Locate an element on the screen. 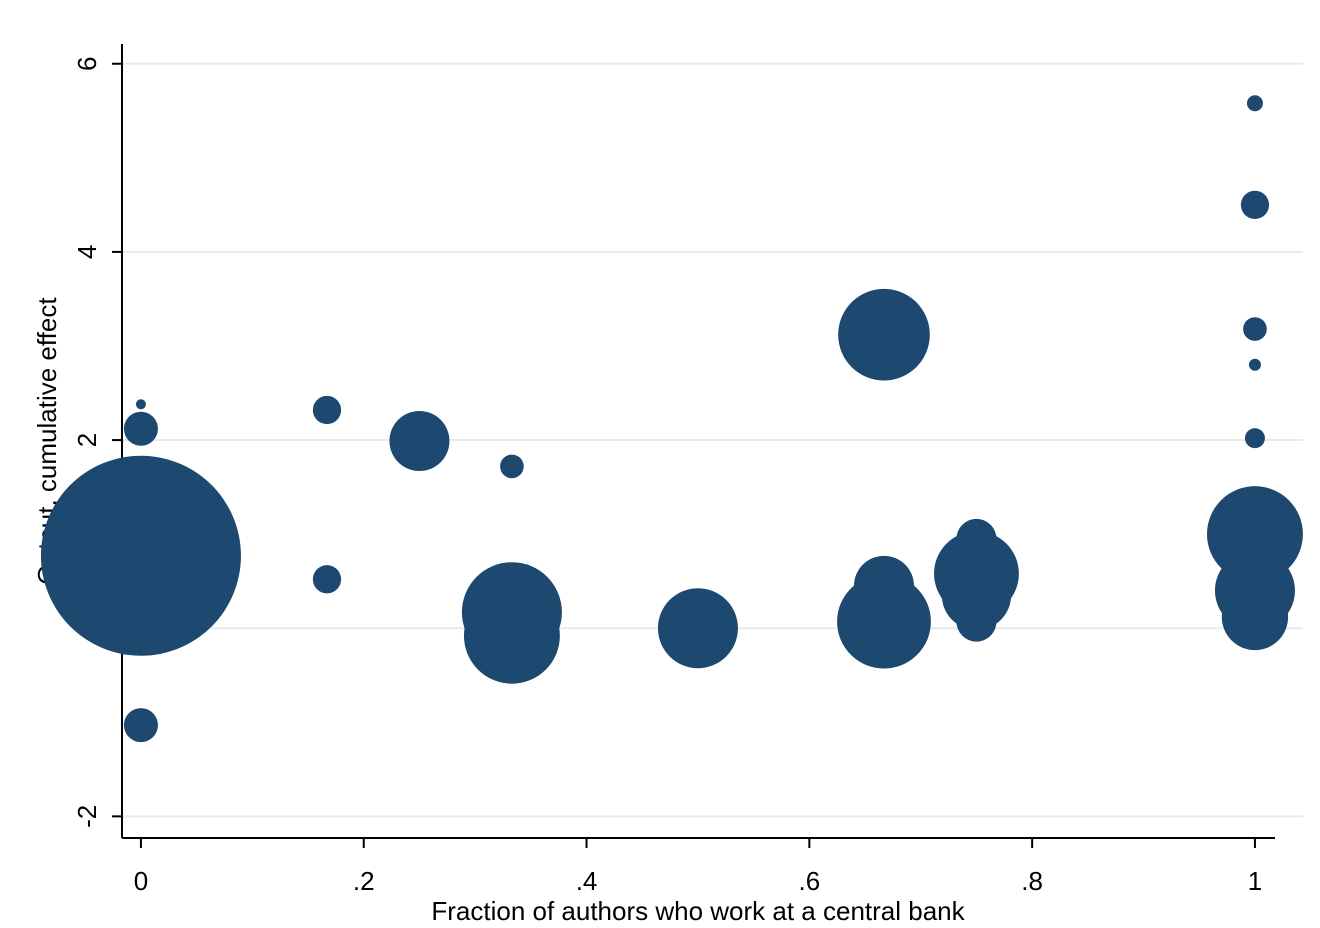 This screenshot has width=1320, height=928. y-tick-label: 6 is located at coordinates (87, 64).